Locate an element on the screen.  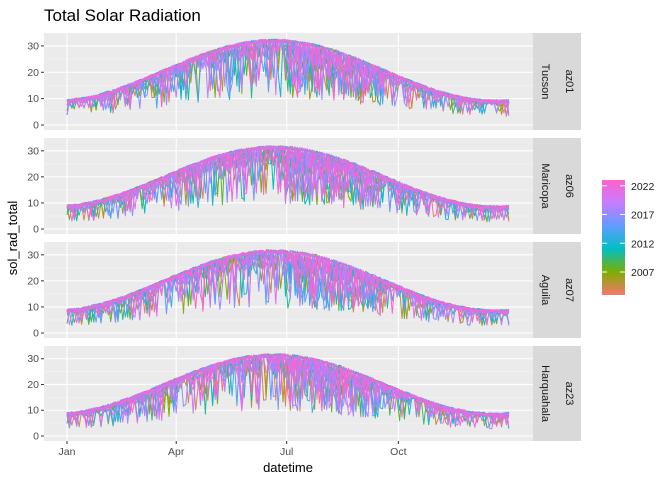
legend-label: 2022 is located at coordinates (643, 187).